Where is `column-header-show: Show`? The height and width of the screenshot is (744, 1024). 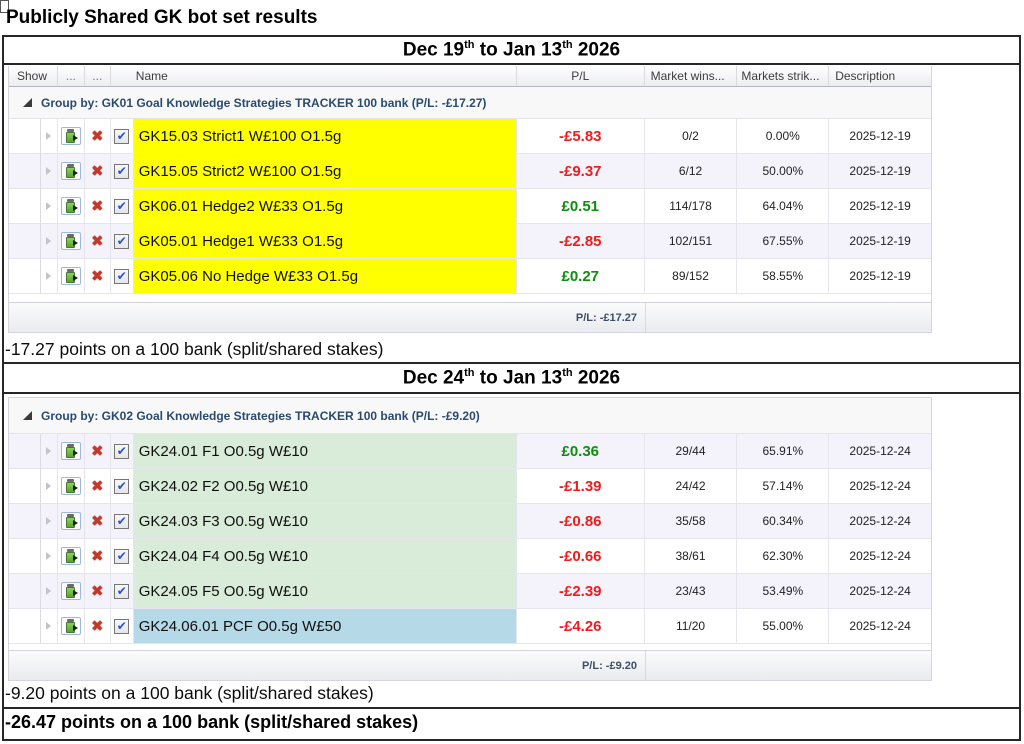
column-header-show: Show is located at coordinates (33, 76).